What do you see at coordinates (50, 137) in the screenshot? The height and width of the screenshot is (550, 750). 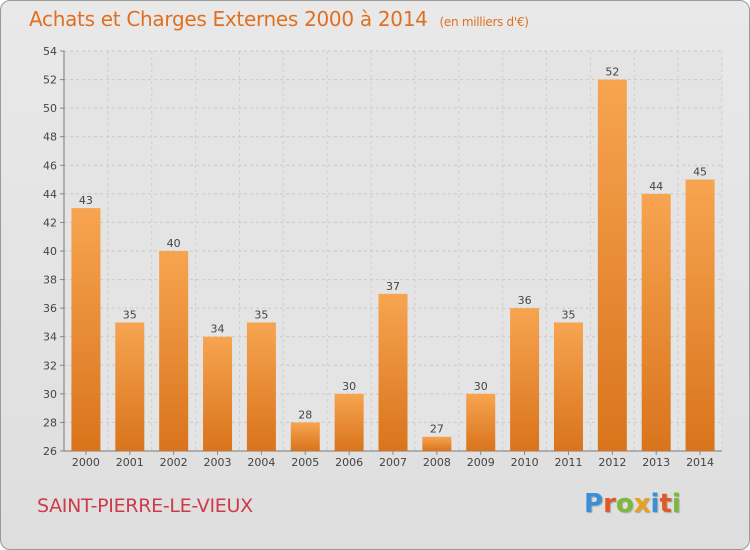 I see `y-tick-label: 48` at bounding box center [50, 137].